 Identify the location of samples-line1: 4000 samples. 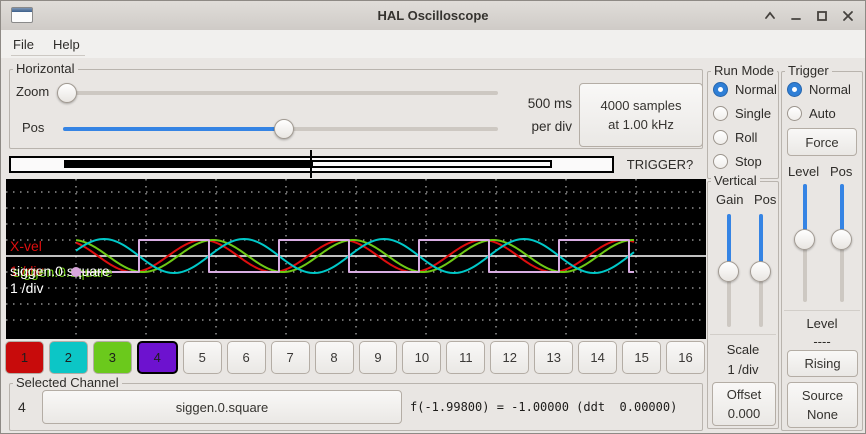
(641, 105).